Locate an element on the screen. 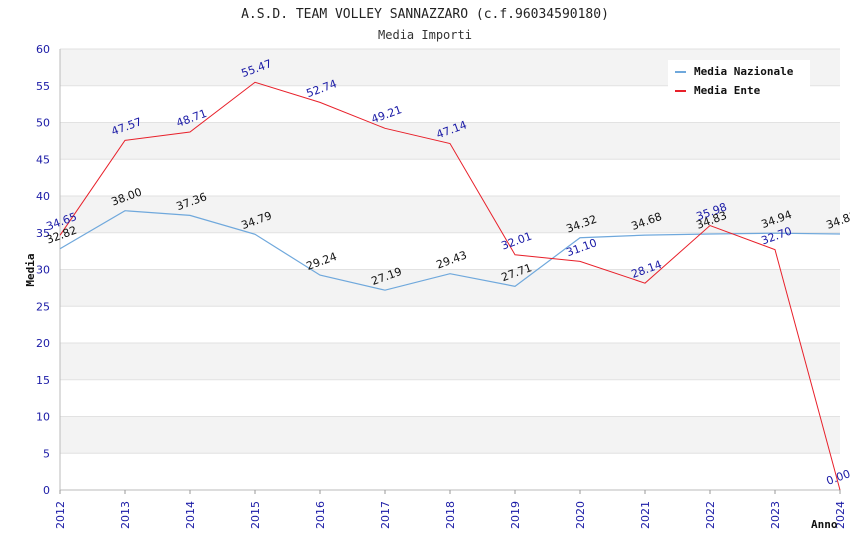  x-tick-label: 2022 is located at coordinates (710, 515).